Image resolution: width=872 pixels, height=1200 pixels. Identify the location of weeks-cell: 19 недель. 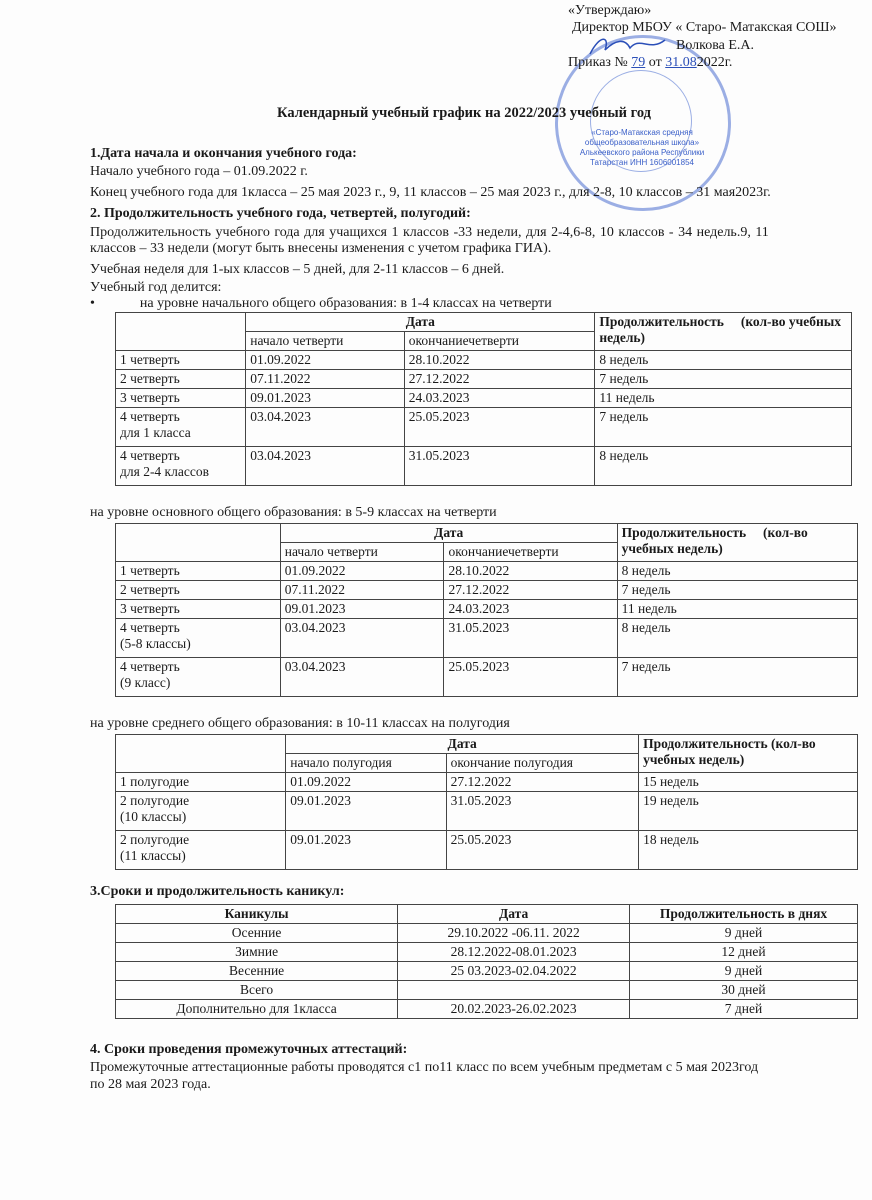
(748, 811).